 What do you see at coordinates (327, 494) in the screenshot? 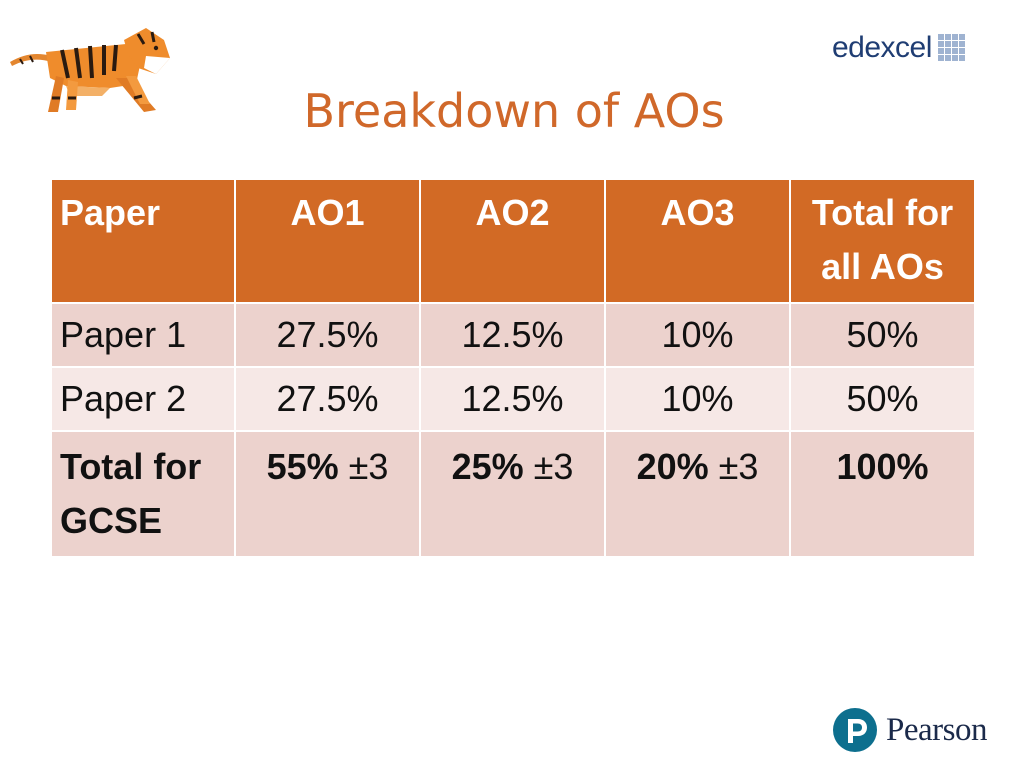
I see `cell-total-ao1: 55% ±3` at bounding box center [327, 494].